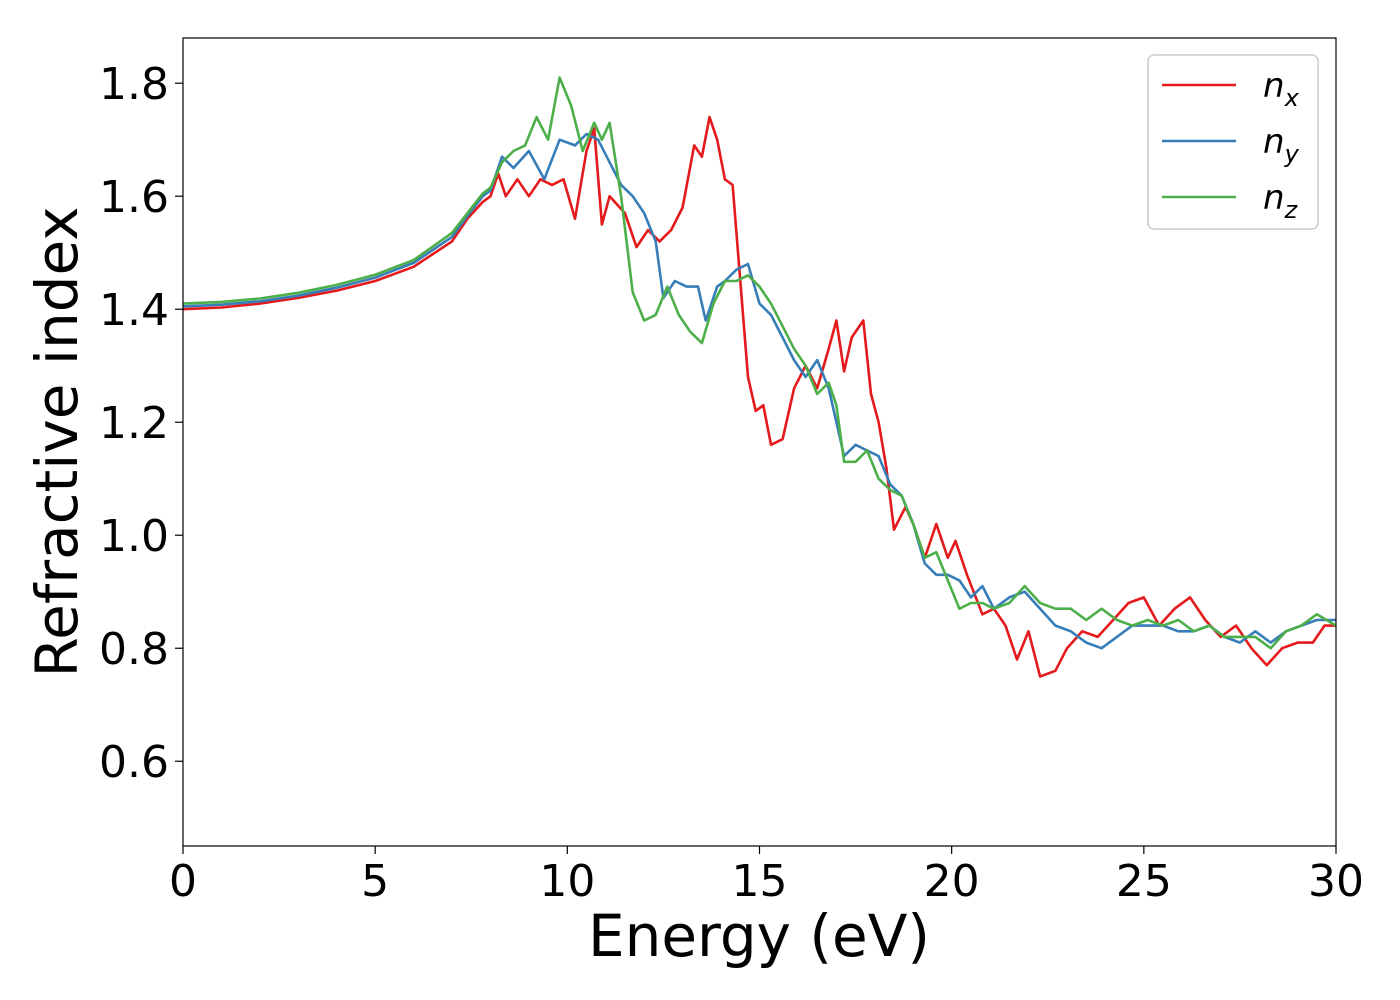  Describe the element at coordinates (134, 536) in the screenshot. I see `y-tick-label: 1.0` at that location.